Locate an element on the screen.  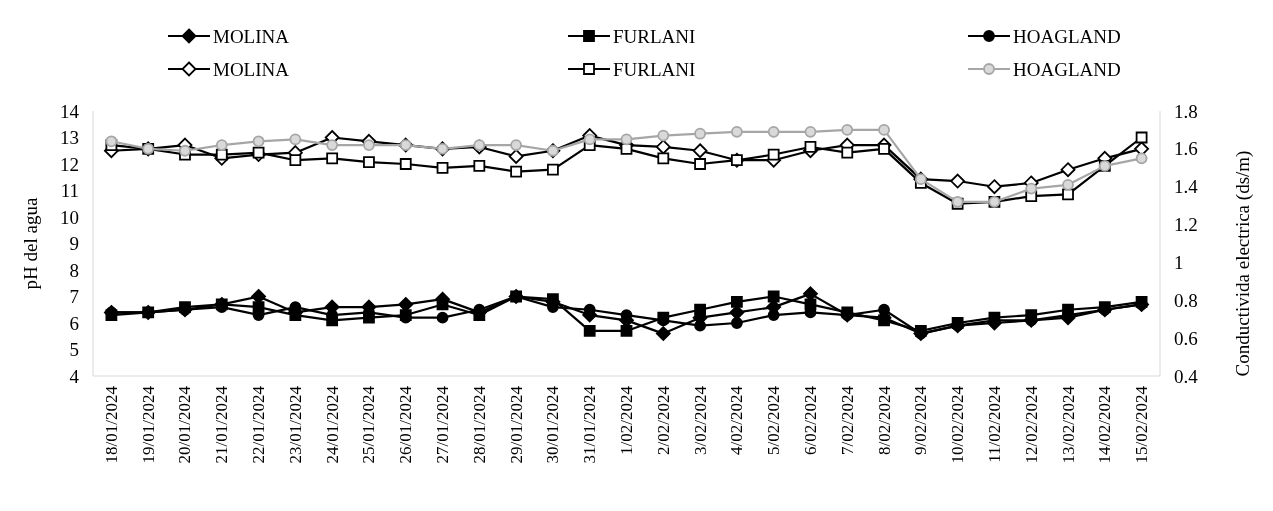
x-tick-label: 4/02/2024 is located at coordinates (737, 420).